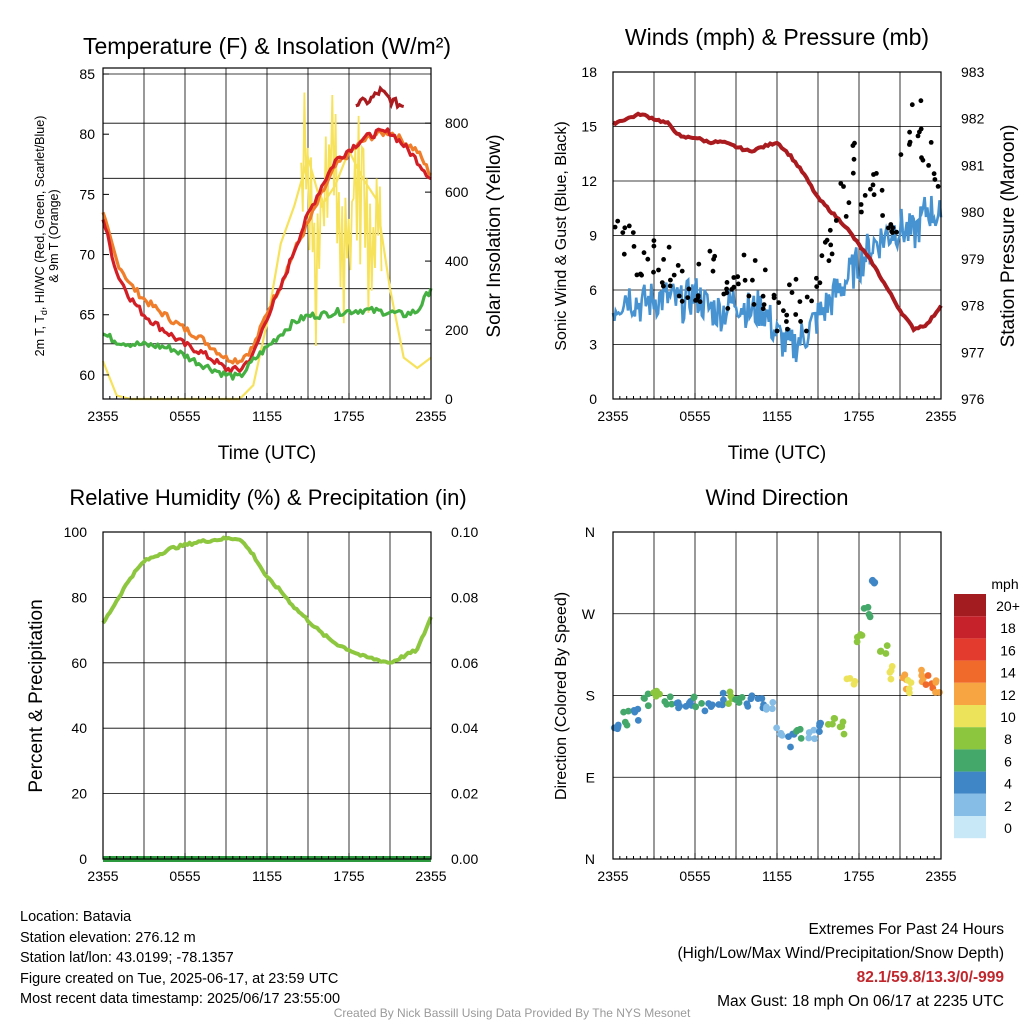 Image resolution: width=1024 pixels, height=1024 pixels. What do you see at coordinates (561, 696) in the screenshot?
I see `dir-ylabel: Direction (Colored By Speed)` at bounding box center [561, 696].